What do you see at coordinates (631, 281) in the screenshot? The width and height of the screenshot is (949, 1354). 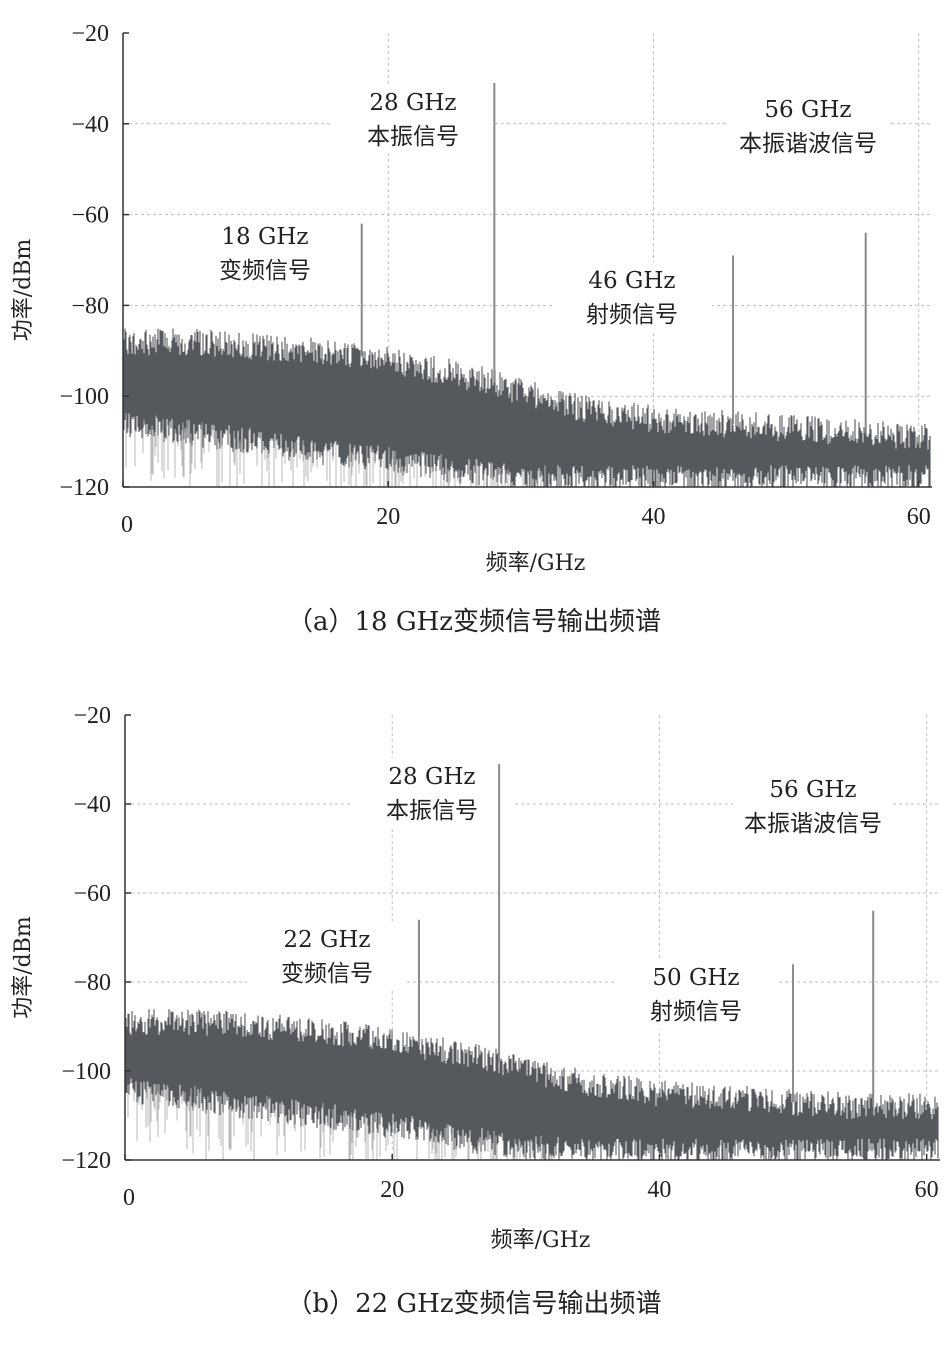 I see `peak-annotation: 46 GHz` at bounding box center [631, 281].